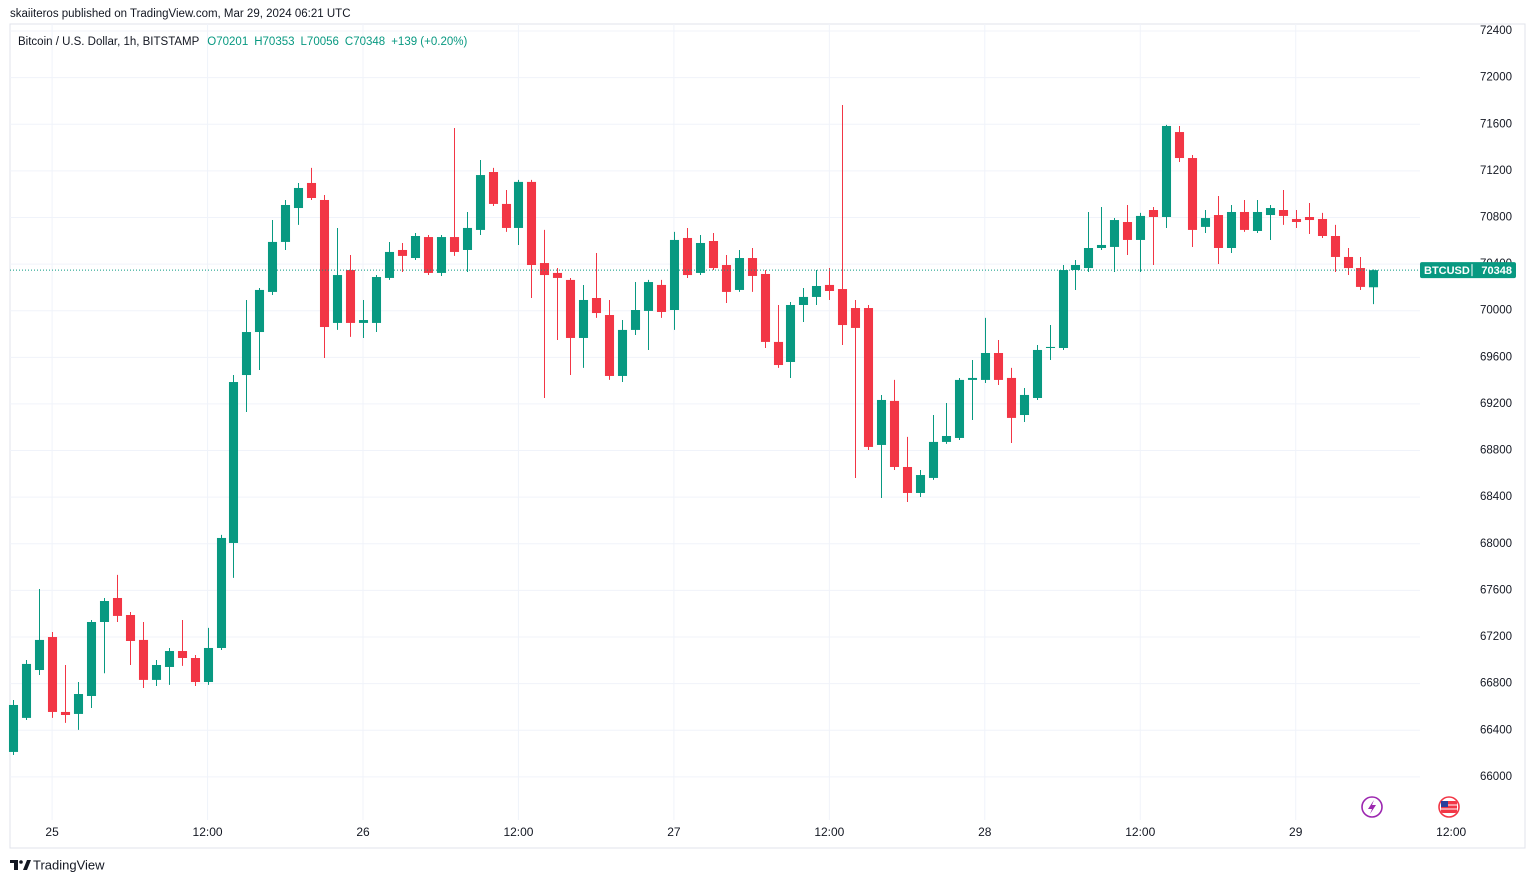 This screenshot has width=1534, height=883. What do you see at coordinates (1296, 832) in the screenshot?
I see `x-tick-label: 29` at bounding box center [1296, 832].